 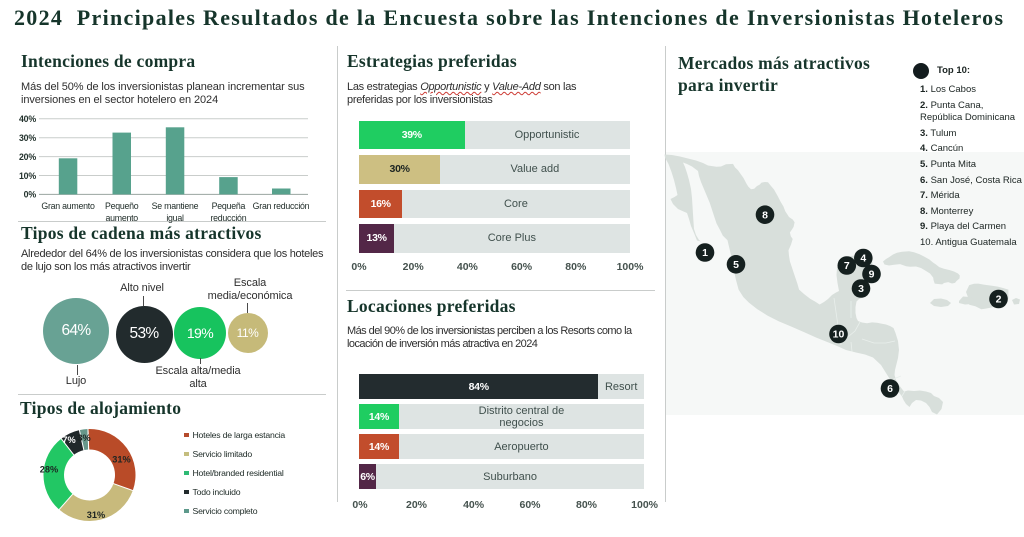 What do you see at coordinates (839, 335) in the screenshot?
I see `svg-text: 10` at bounding box center [839, 335].